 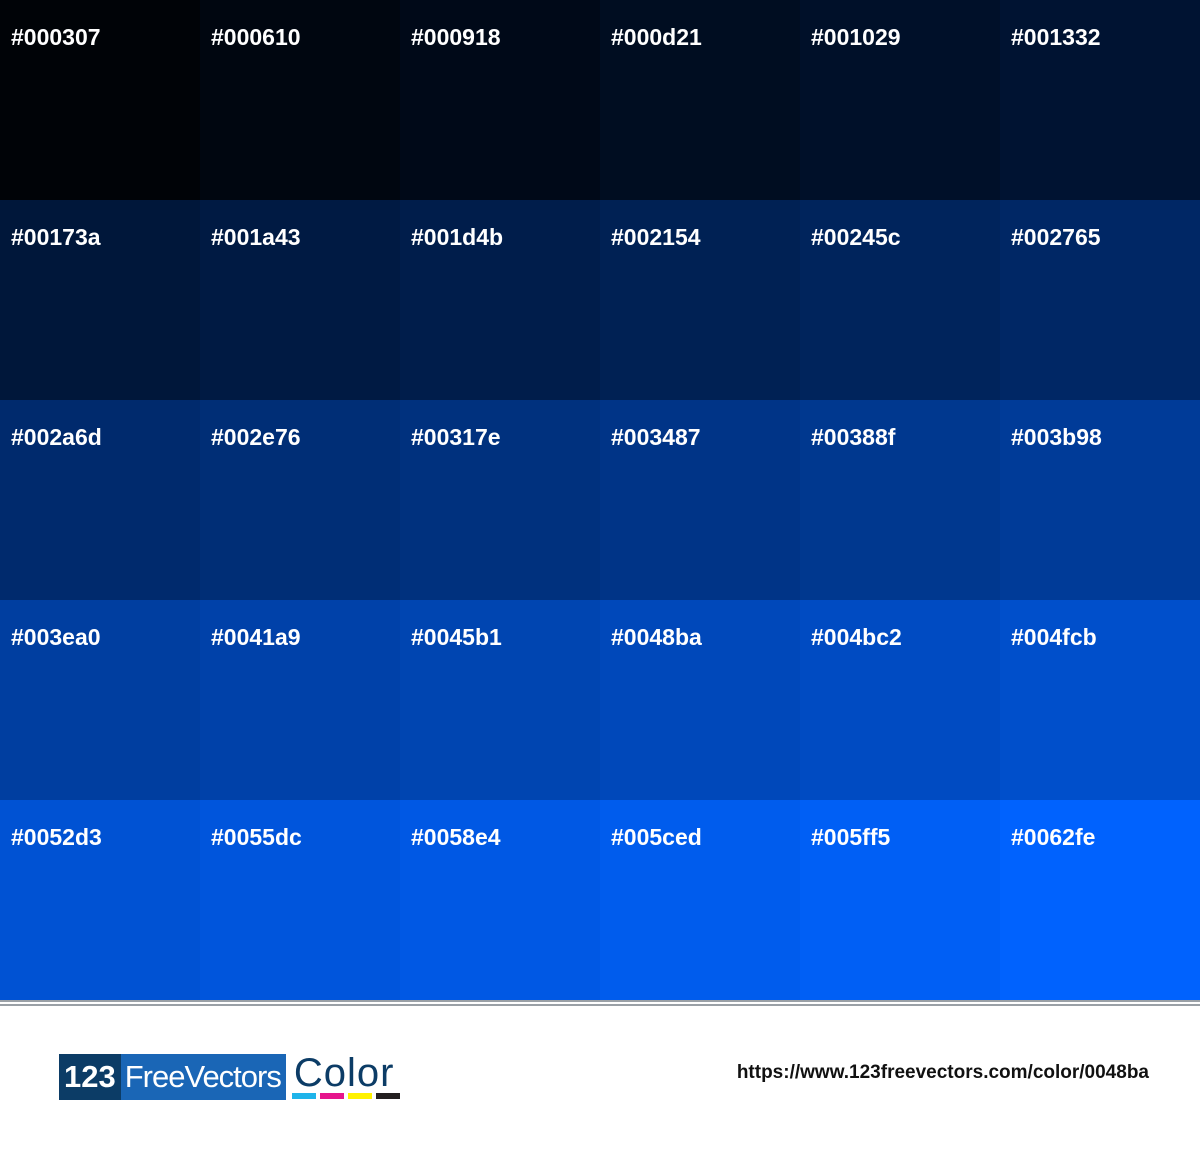 What do you see at coordinates (500, 900) in the screenshot?
I see `swatch: #0058e4` at bounding box center [500, 900].